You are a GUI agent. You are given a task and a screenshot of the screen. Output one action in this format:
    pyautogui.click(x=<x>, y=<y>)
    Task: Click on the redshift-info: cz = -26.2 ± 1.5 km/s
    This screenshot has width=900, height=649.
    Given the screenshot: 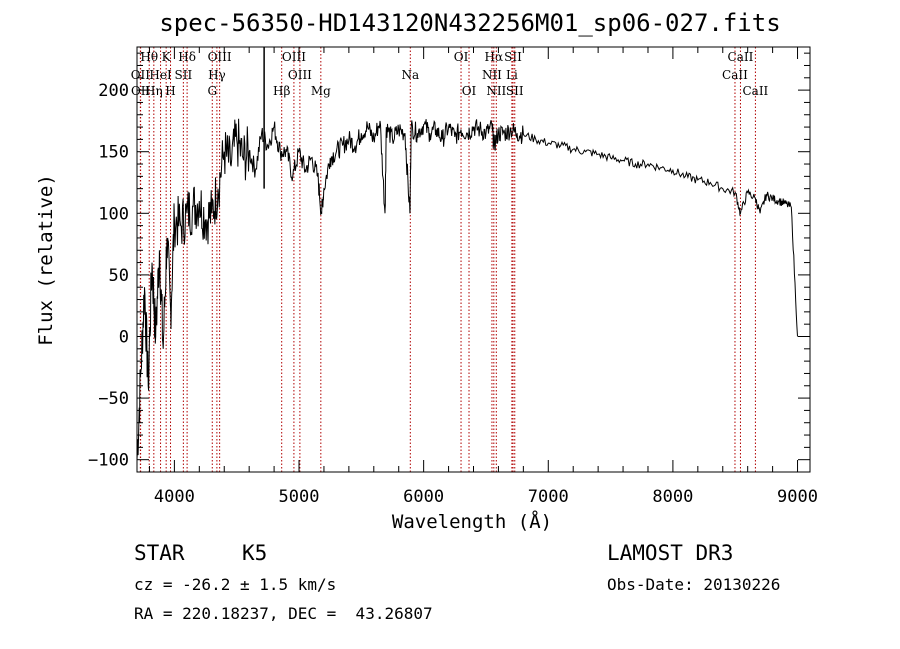 What is the action you would take?
    pyautogui.click(x=235, y=584)
    